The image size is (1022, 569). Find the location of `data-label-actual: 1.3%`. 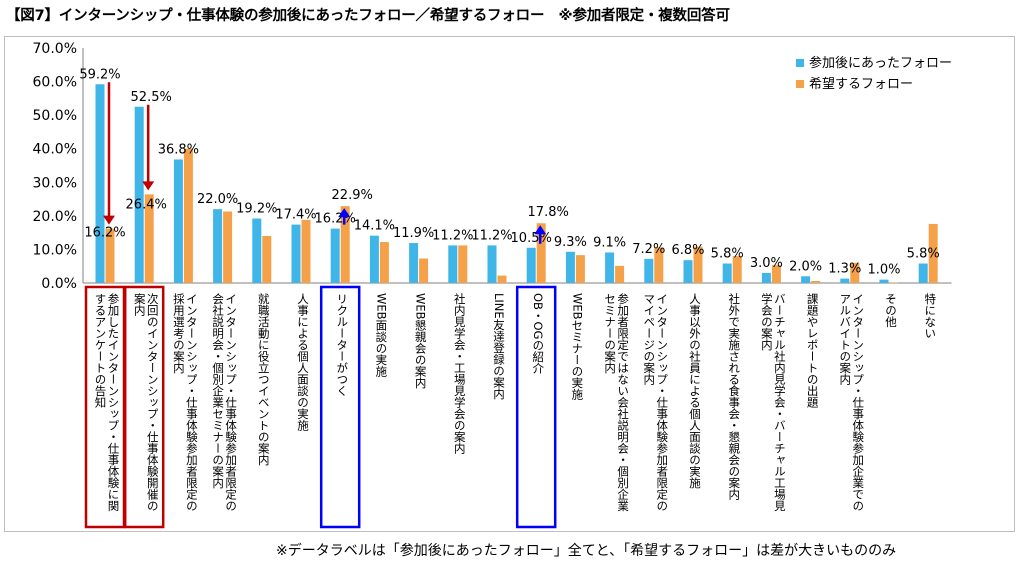

data-label-actual: 1.3% is located at coordinates (844, 269).